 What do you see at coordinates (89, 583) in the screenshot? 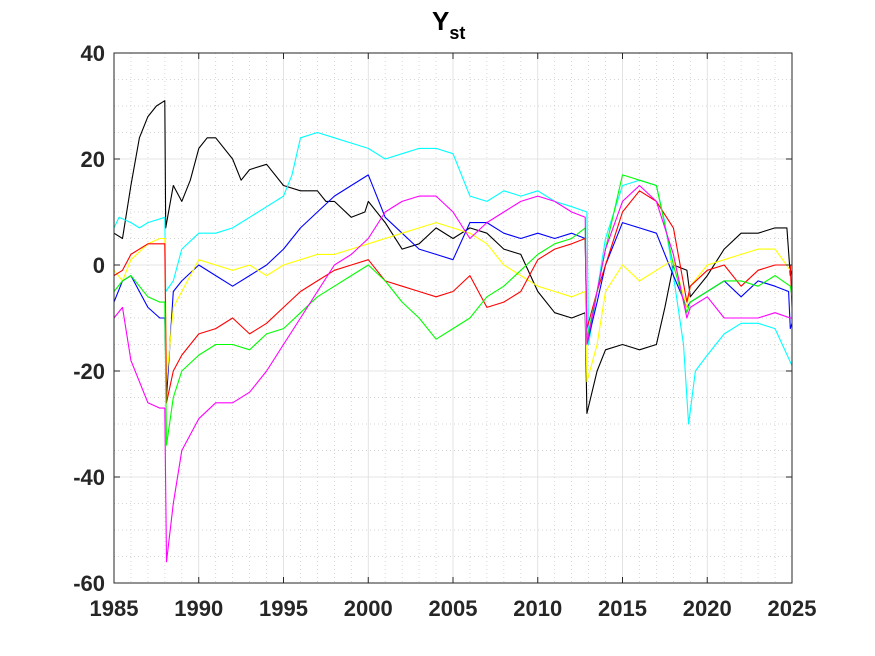
I see `y-tick-label: -60` at bounding box center [89, 583].